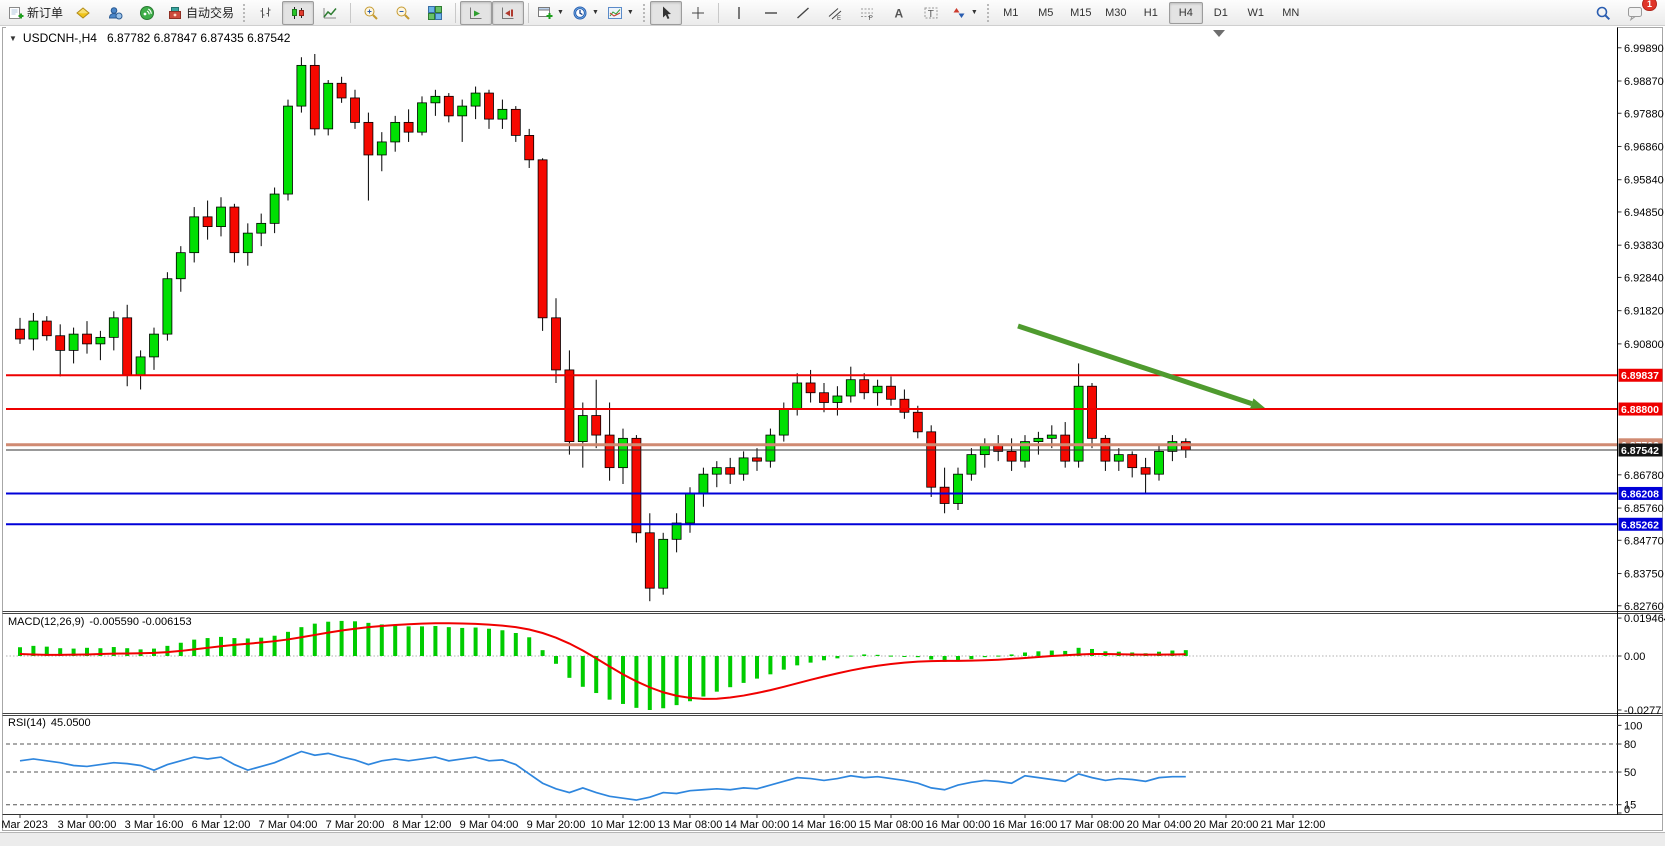 Image resolution: width=1665 pixels, height=846 pixels. Describe the element at coordinates (839, 18) in the screenshot. I see `svg-text: E` at that location.